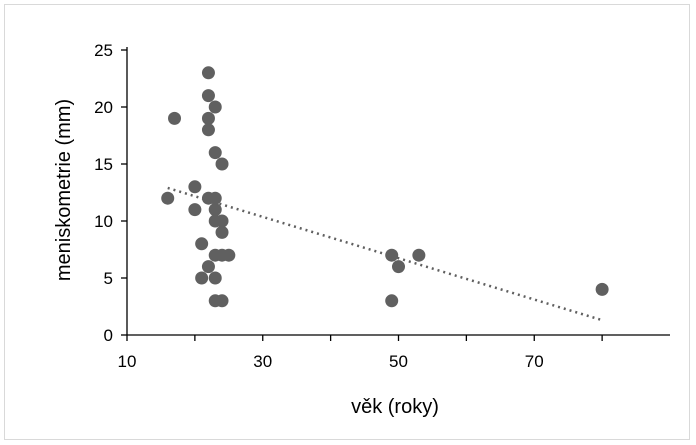 The image size is (696, 445). What do you see at coordinates (398, 361) in the screenshot?
I see `x-tick-label: 50` at bounding box center [398, 361].